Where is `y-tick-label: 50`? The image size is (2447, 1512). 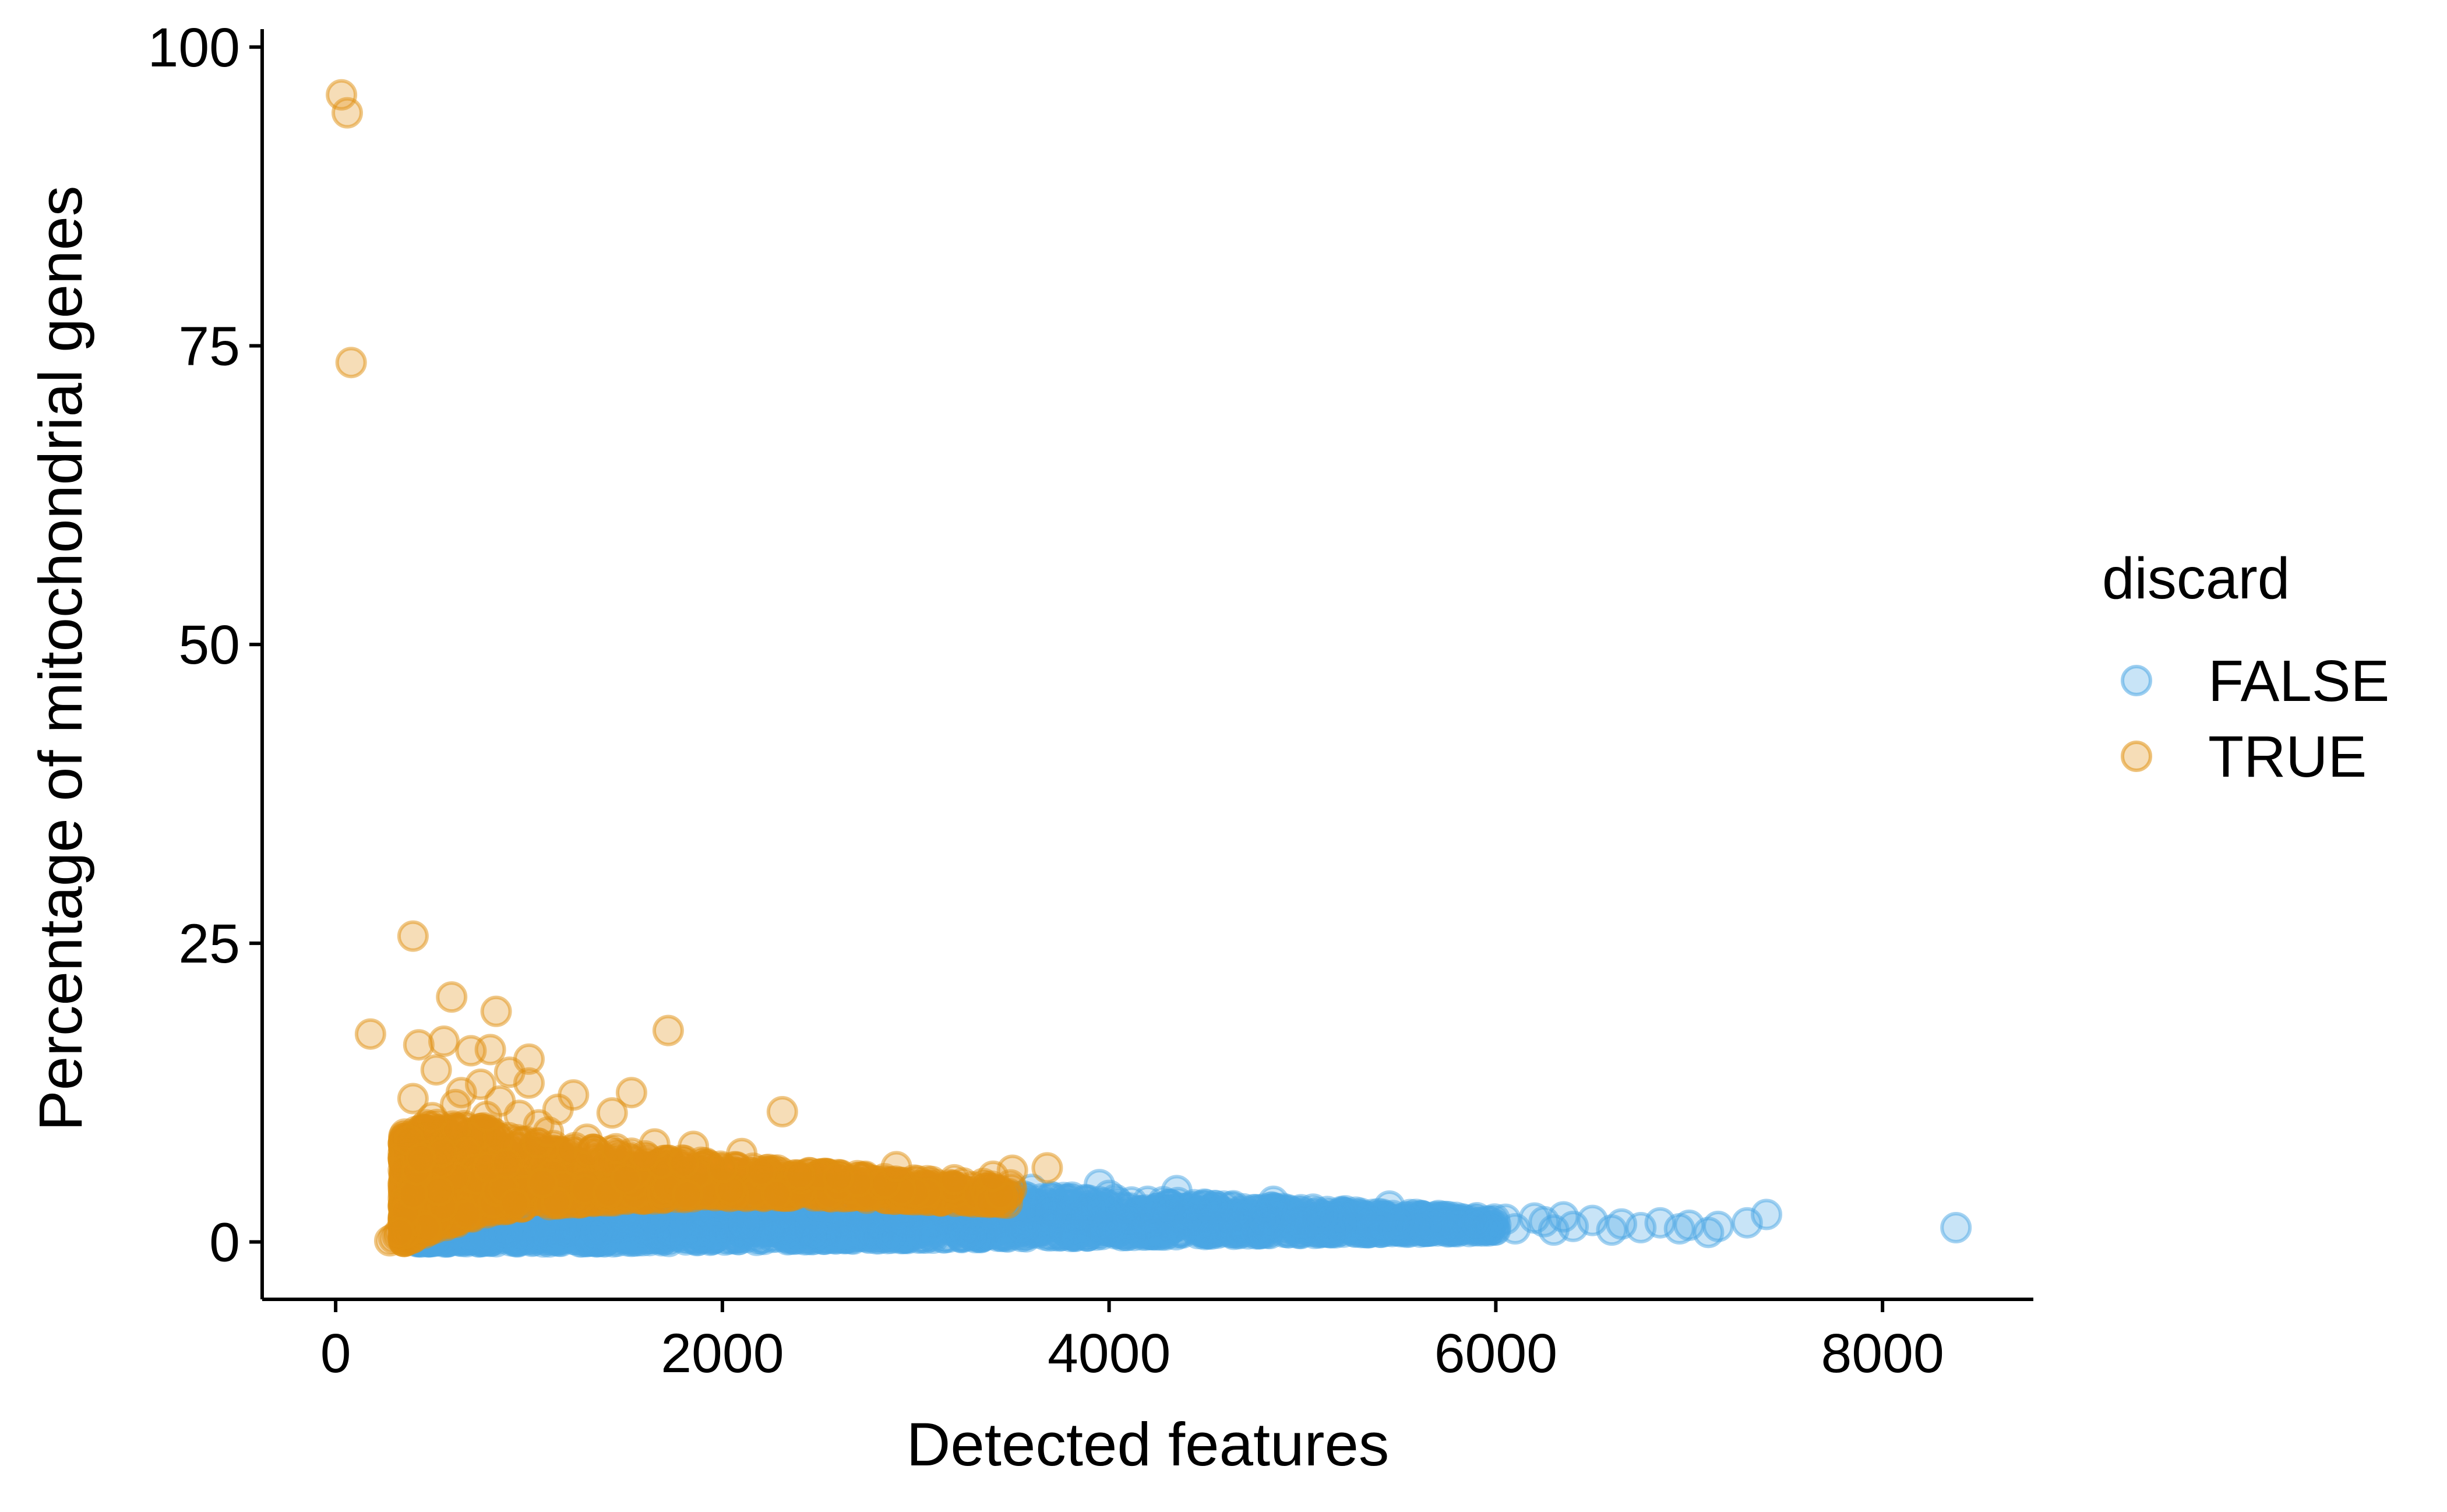 y-tick-label: 50 is located at coordinates (209, 645).